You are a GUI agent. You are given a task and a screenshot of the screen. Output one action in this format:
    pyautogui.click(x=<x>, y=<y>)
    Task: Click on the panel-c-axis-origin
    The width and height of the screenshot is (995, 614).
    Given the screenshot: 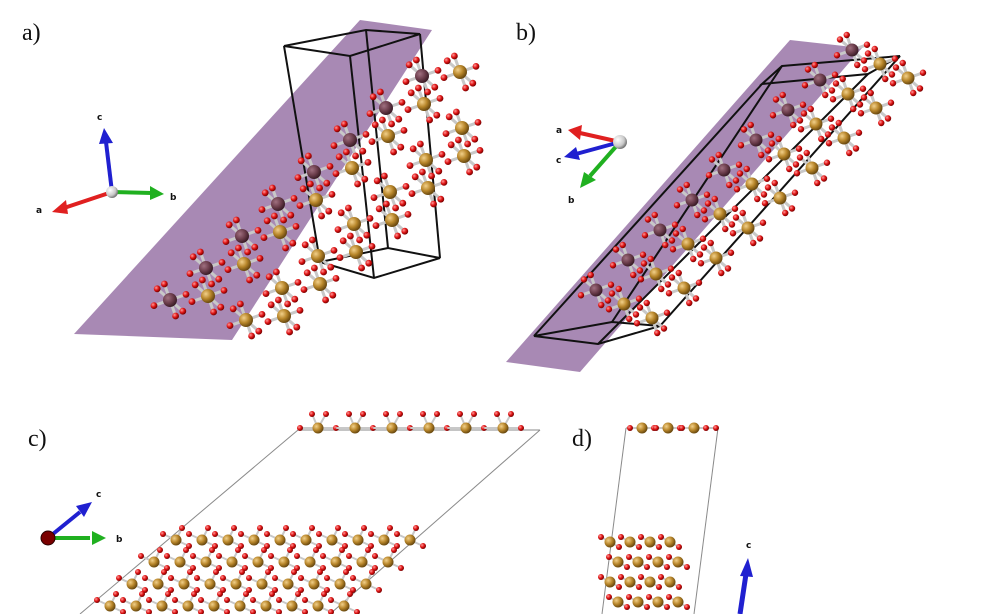 What is the action you would take?
    pyautogui.click(x=48, y=538)
    